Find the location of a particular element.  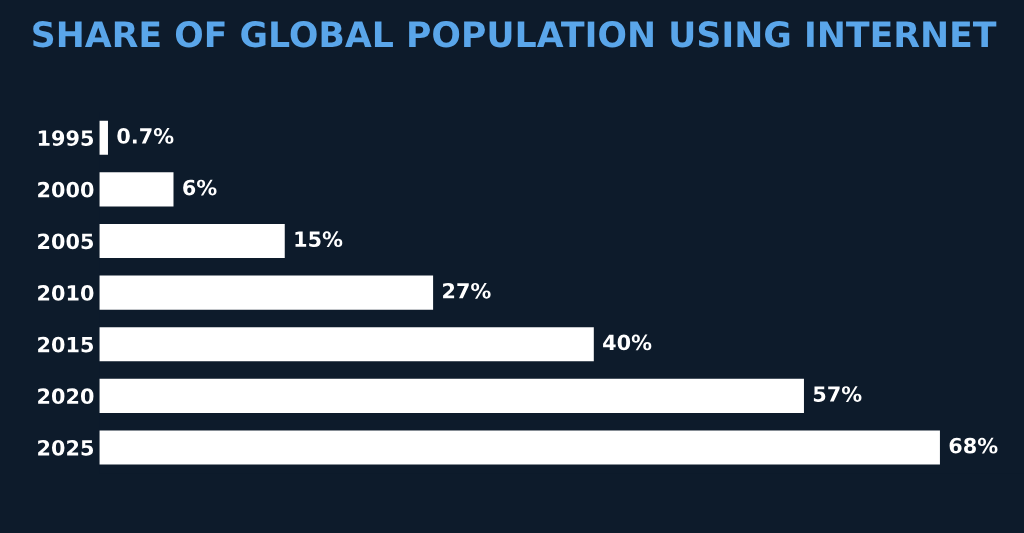

data-label: 0.7% is located at coordinates (145, 136).